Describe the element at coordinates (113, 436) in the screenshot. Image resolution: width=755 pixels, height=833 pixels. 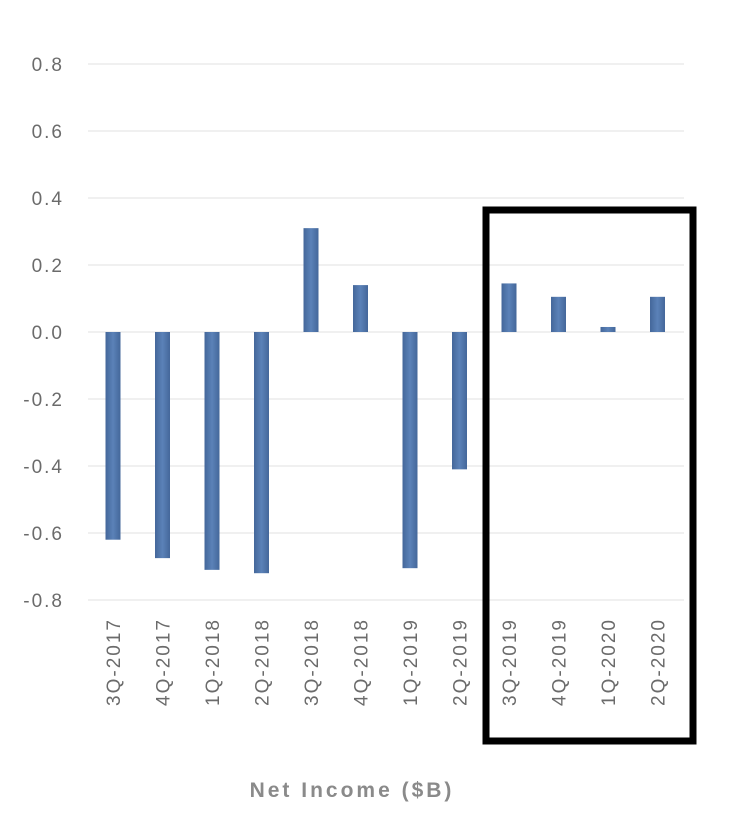
I see `bar-3Q-2017` at that location.